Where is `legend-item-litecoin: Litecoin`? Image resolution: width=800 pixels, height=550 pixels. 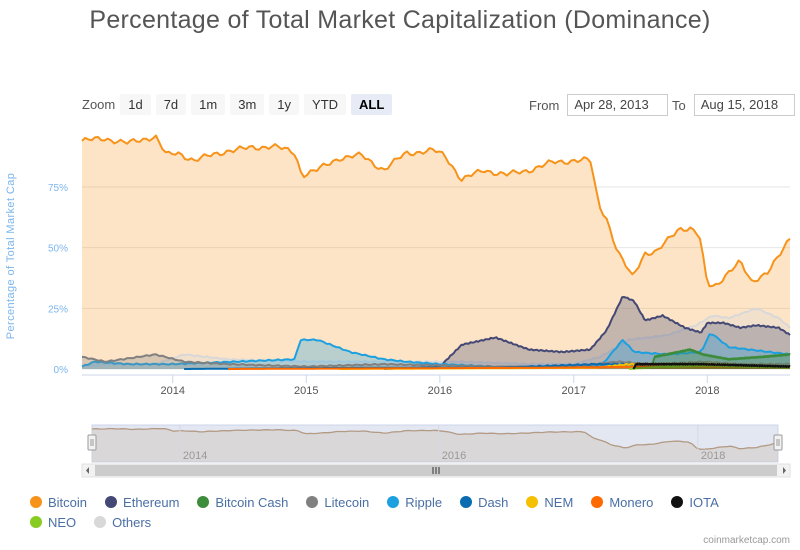
legend-item-litecoin: Litecoin is located at coordinates (337, 502).